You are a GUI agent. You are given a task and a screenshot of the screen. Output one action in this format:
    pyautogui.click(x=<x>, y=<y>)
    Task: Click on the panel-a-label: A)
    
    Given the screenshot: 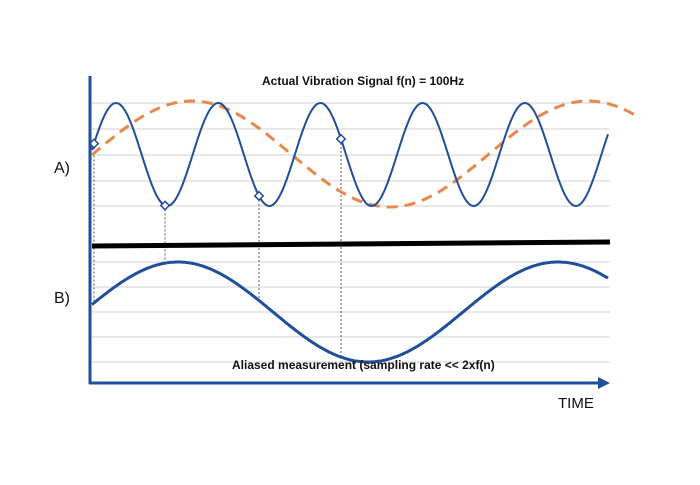 What is the action you would take?
    pyautogui.click(x=62, y=168)
    